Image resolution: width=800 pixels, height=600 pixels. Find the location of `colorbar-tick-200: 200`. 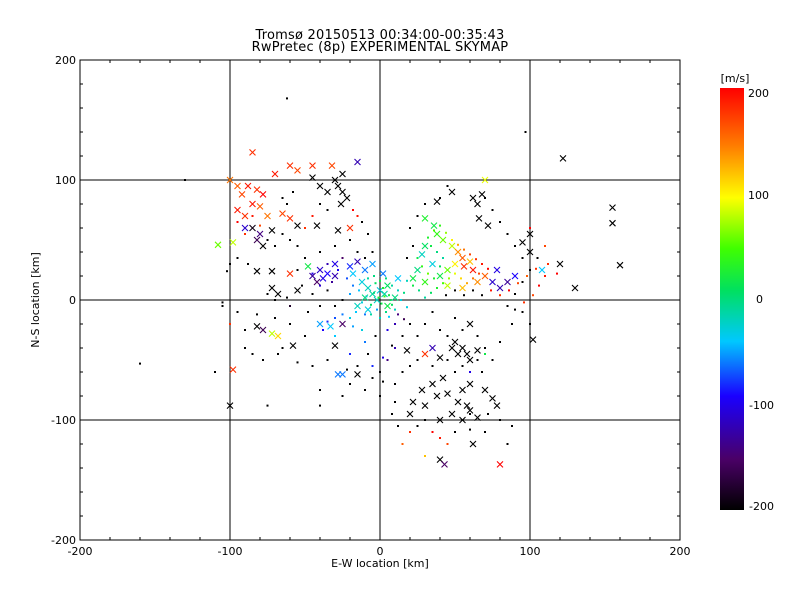

colorbar-tick-200: 200 is located at coordinates (758, 93).